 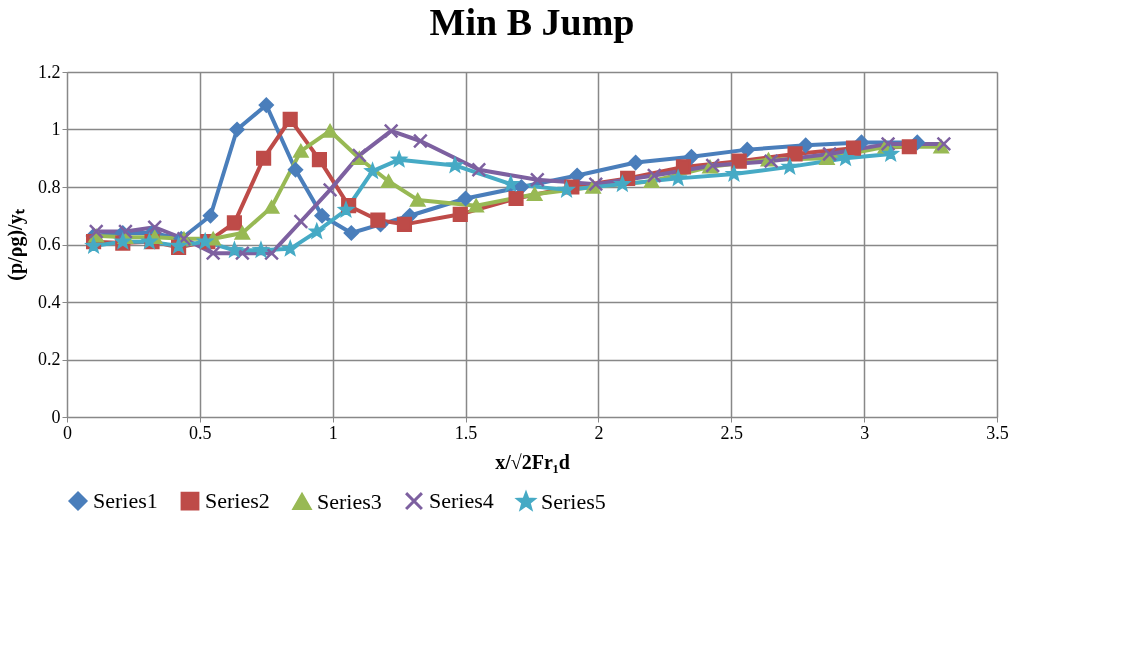 What do you see at coordinates (49, 301) in the screenshot?
I see `y-tick-label: 0.4` at bounding box center [49, 301].